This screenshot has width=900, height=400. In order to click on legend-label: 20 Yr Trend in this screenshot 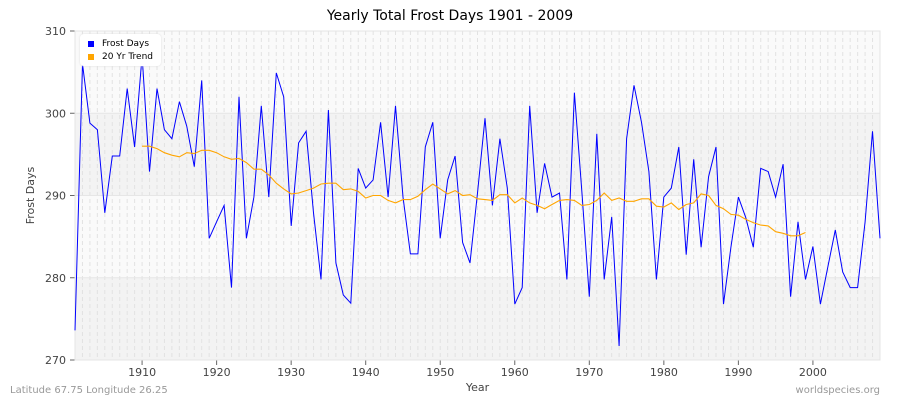, I will do `click(128, 56)`.